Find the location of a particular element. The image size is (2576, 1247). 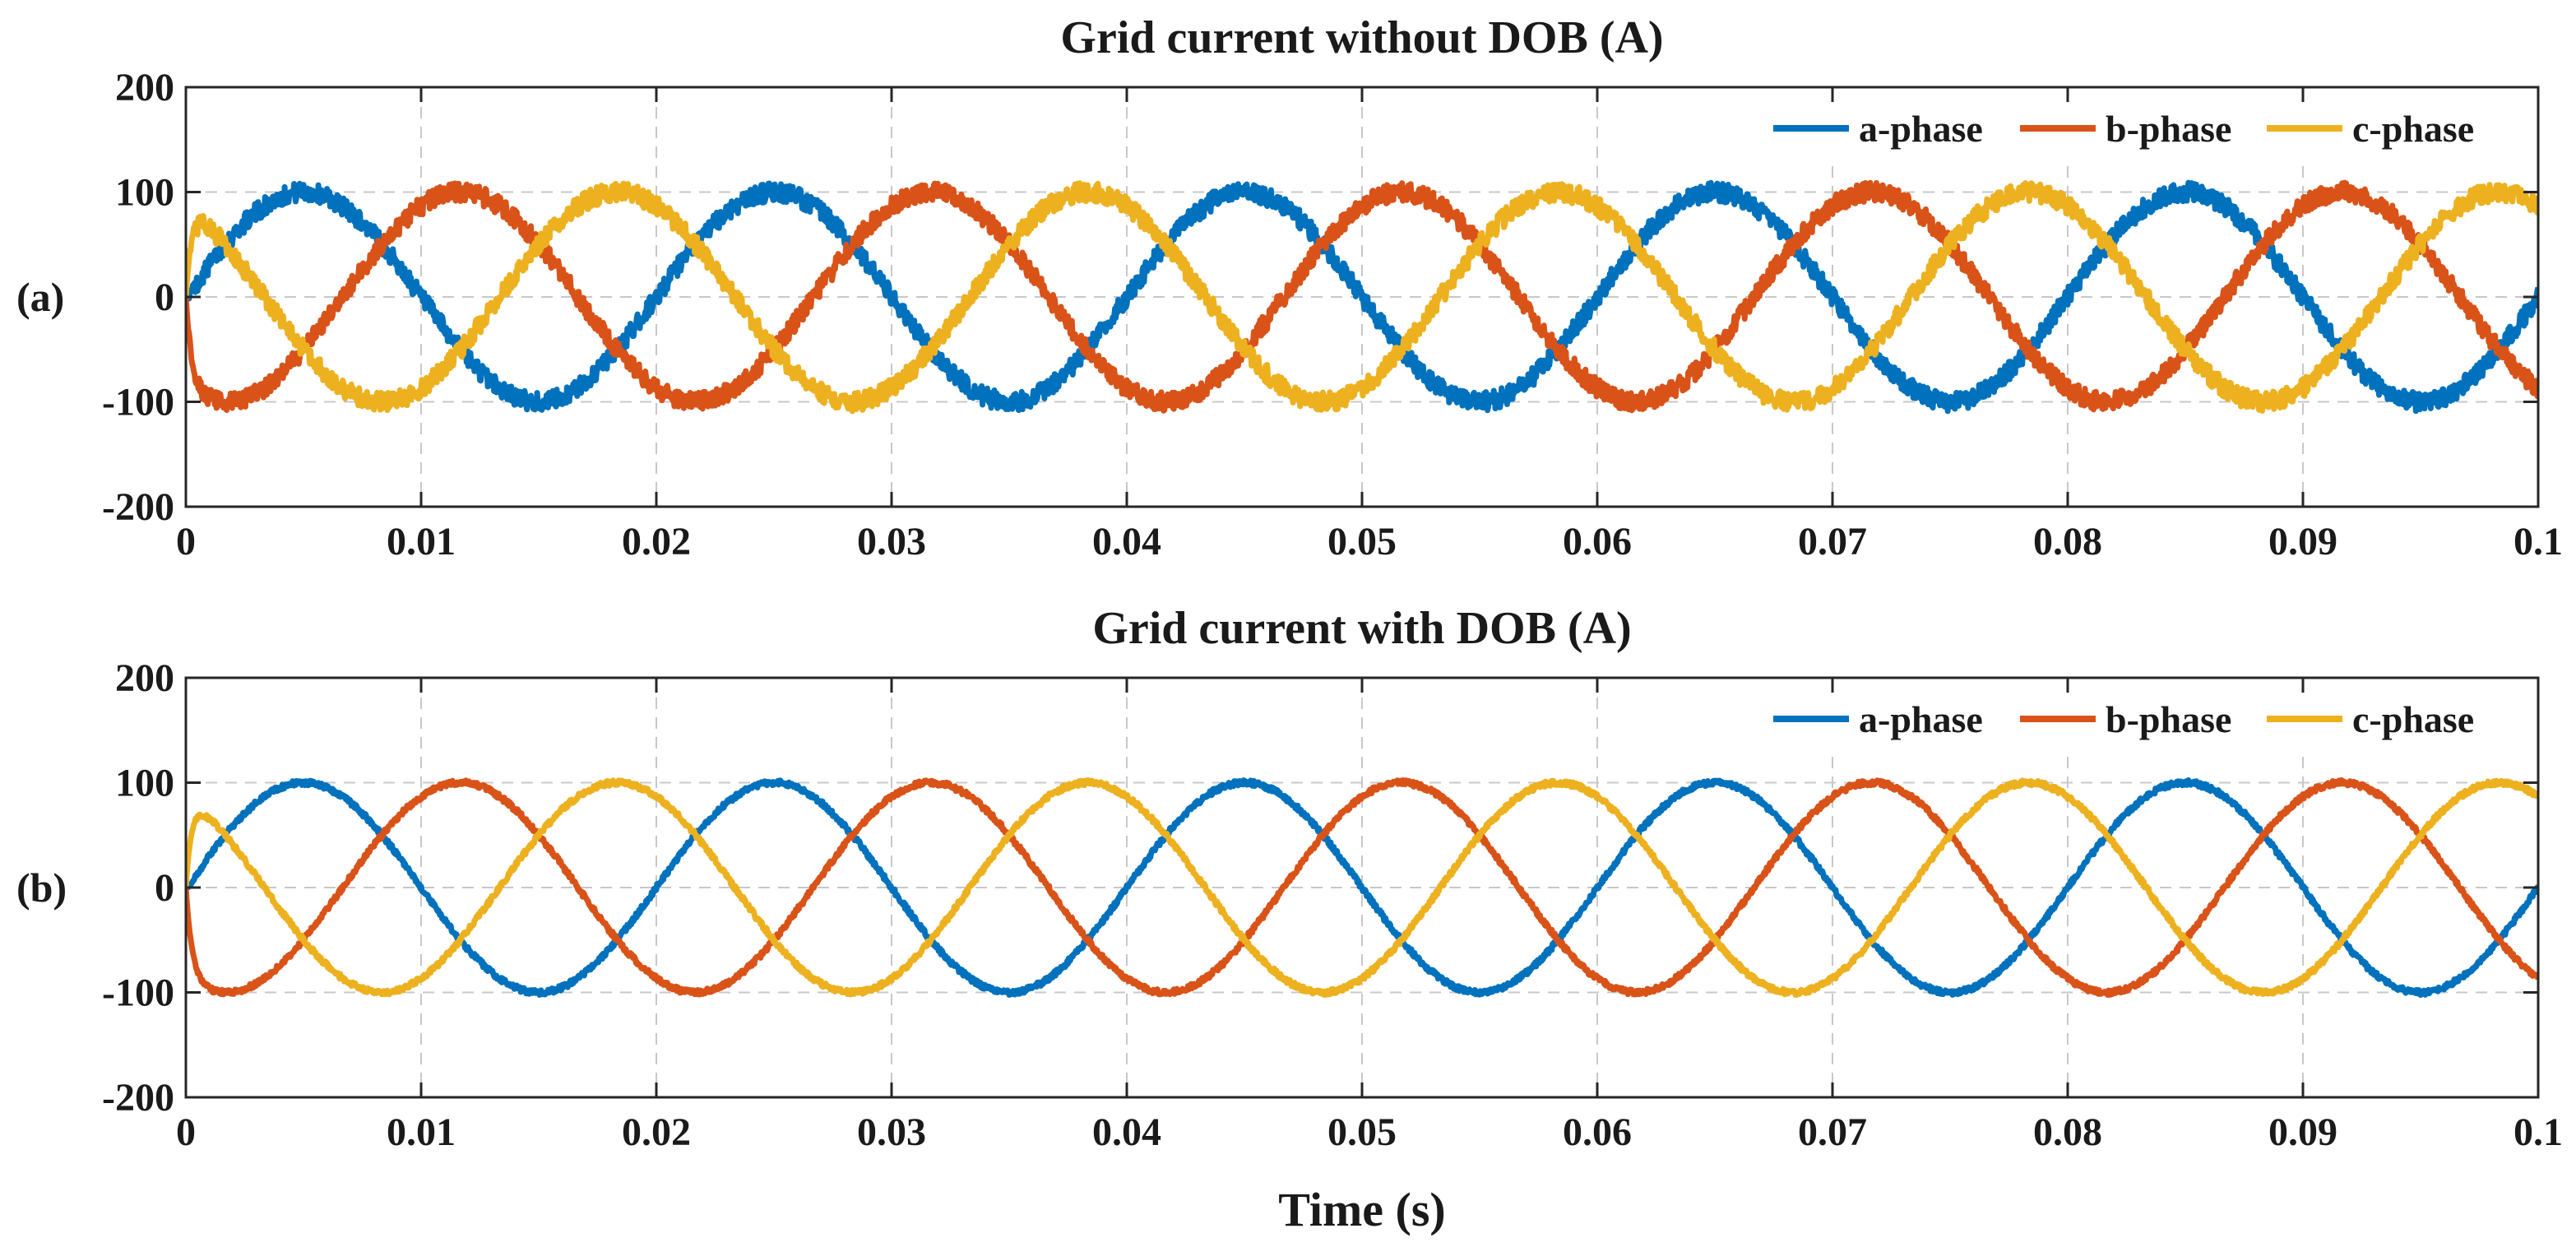

panel-label: (a) is located at coordinates (40, 297).